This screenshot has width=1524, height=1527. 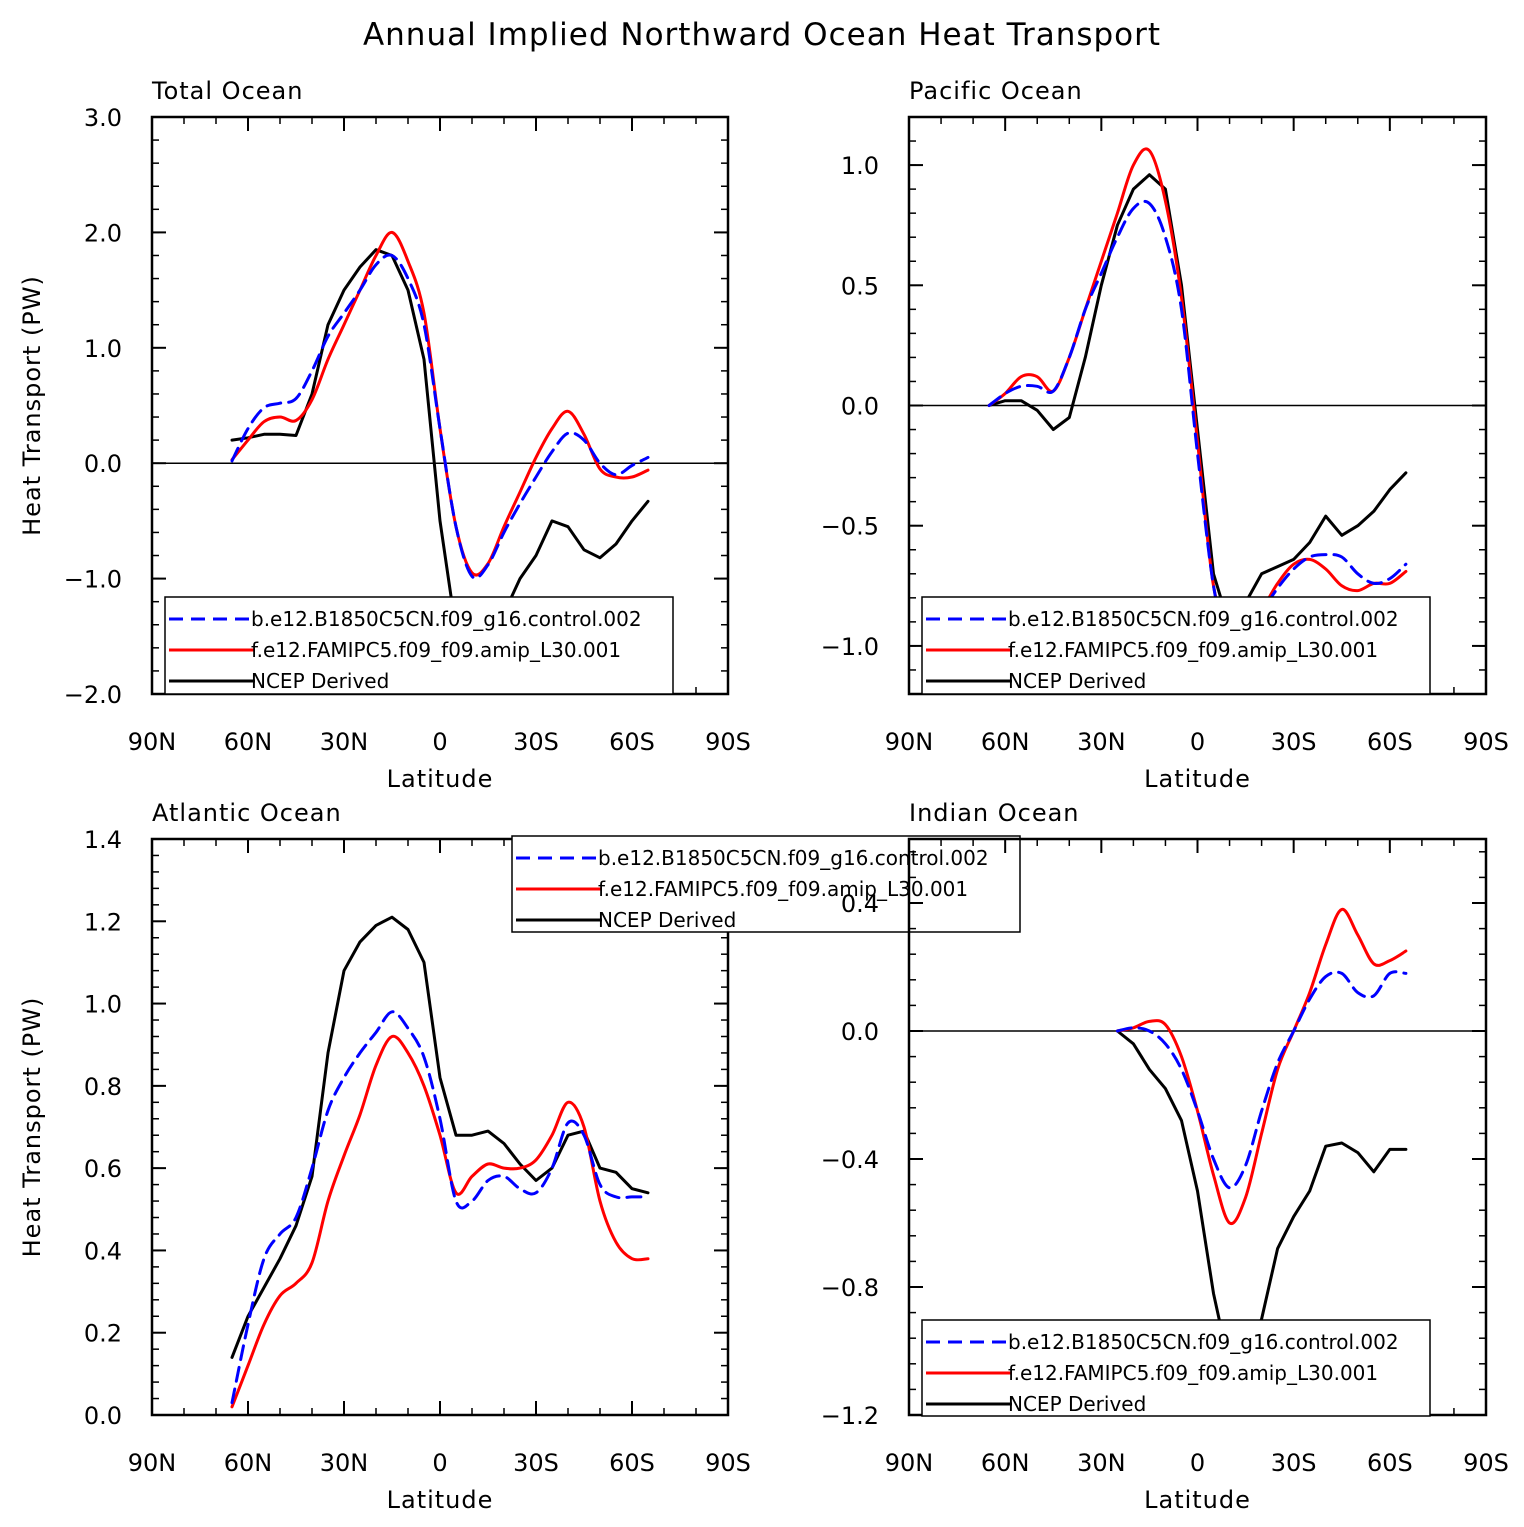 I want to click on y-tick-label: 1.2, so click(x=103, y=922).